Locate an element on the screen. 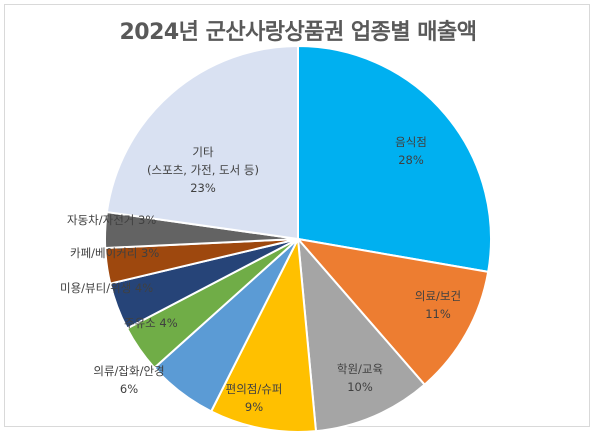  slice-label: 주유소 4% is located at coordinates (151, 323).